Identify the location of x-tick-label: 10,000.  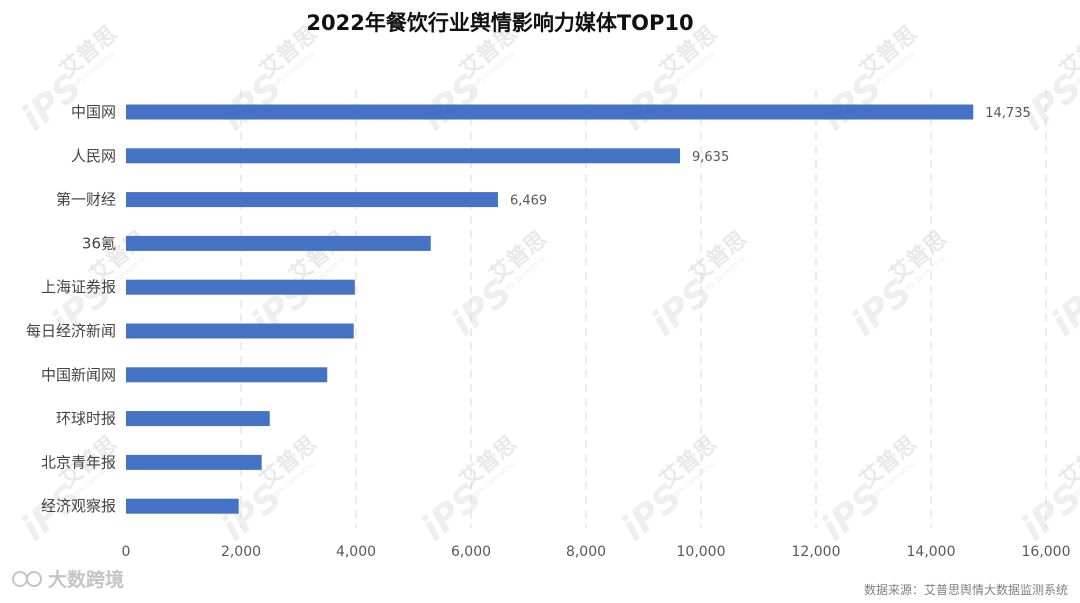
(701, 552).